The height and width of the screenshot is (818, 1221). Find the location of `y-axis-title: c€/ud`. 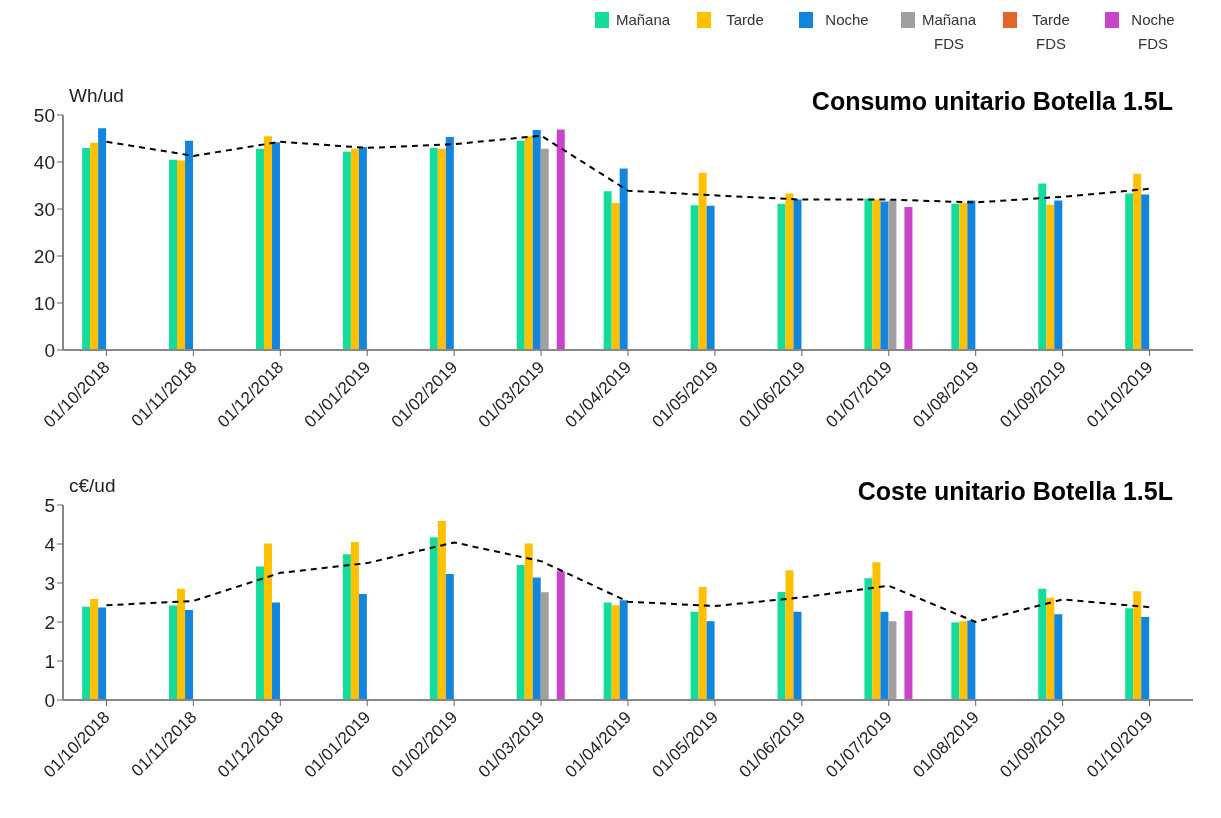

y-axis-title: c€/ud is located at coordinates (92, 486).